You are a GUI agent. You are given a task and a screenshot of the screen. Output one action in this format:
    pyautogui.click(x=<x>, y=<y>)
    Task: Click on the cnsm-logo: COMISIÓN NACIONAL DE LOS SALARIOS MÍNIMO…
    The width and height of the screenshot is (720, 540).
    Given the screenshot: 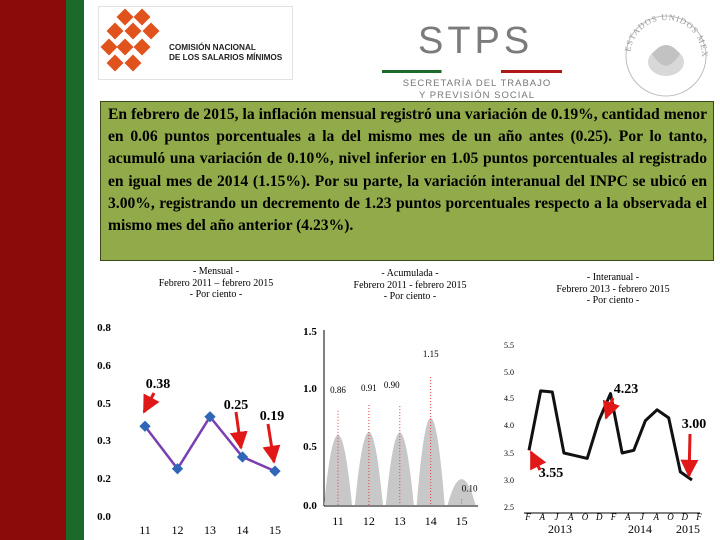 What is the action you would take?
    pyautogui.click(x=195, y=43)
    